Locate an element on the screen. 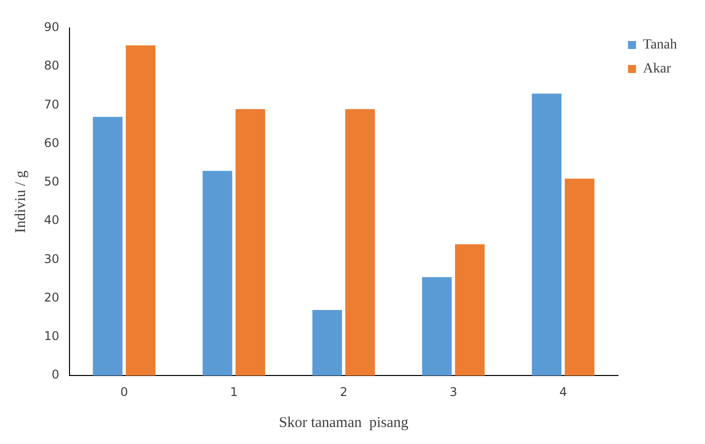 Image resolution: width=705 pixels, height=444 pixels. y-tick-label: 50 is located at coordinates (52, 181).